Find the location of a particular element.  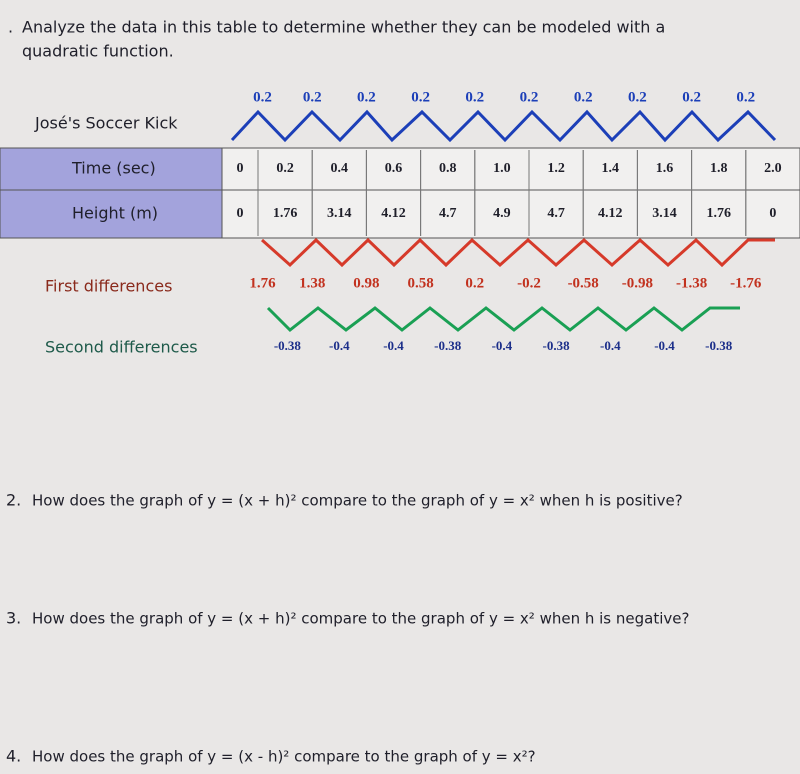

question-number: 3. is located at coordinates (13, 618).